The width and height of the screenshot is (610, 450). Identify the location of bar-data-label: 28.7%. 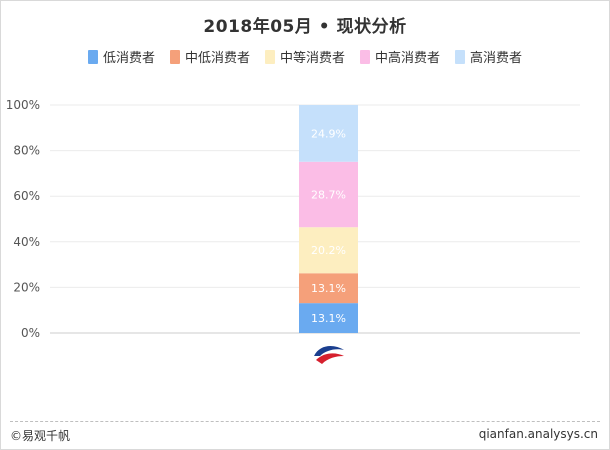
(328, 194).